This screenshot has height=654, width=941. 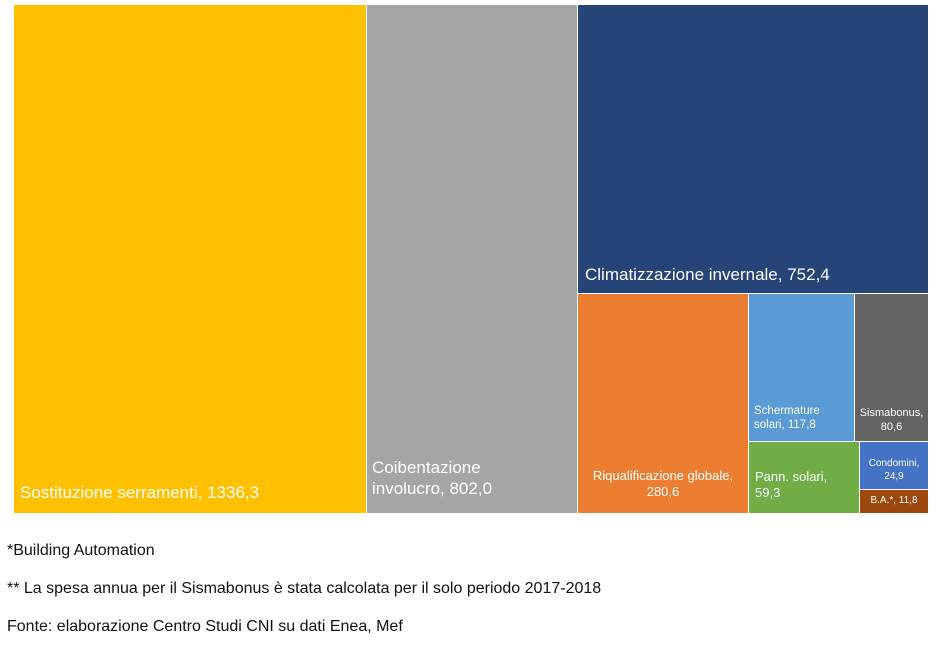 What do you see at coordinates (894, 470) in the screenshot?
I see `tile-label-condomini: Condomini, 24,9` at bounding box center [894, 470].